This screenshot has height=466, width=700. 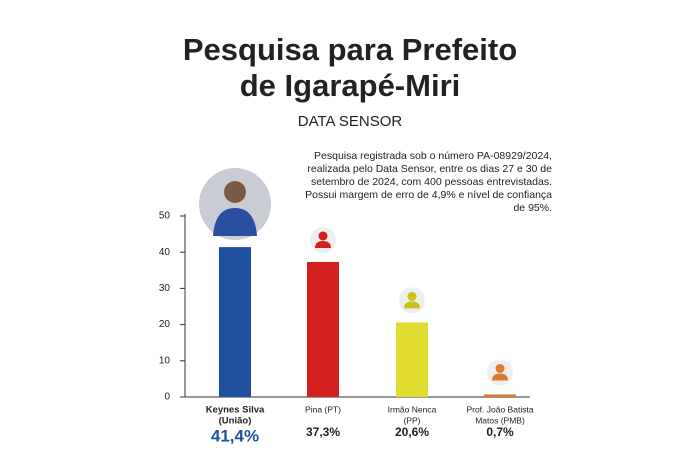 What do you see at coordinates (500, 420) in the screenshot?
I see `x-tick-label: Matos (PMB)` at bounding box center [500, 420].